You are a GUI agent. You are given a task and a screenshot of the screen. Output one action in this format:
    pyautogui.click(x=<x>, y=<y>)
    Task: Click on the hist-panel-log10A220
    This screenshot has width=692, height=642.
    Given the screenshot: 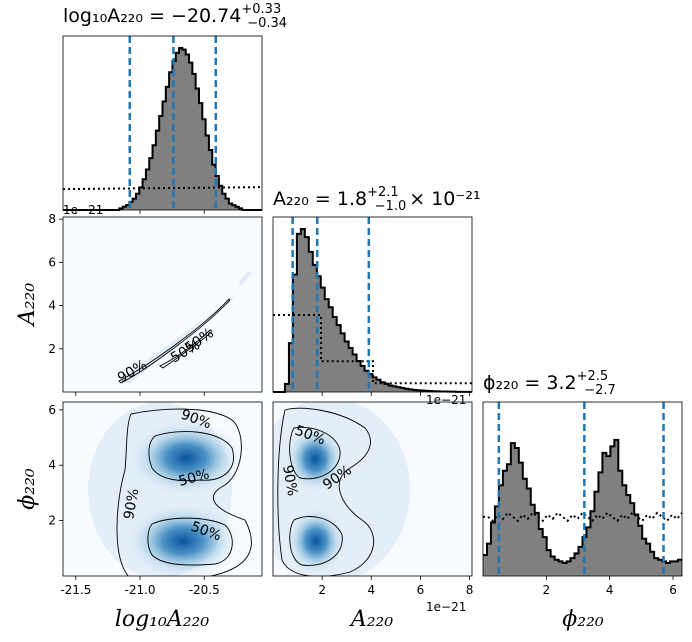 What is the action you would take?
    pyautogui.click(x=162, y=123)
    